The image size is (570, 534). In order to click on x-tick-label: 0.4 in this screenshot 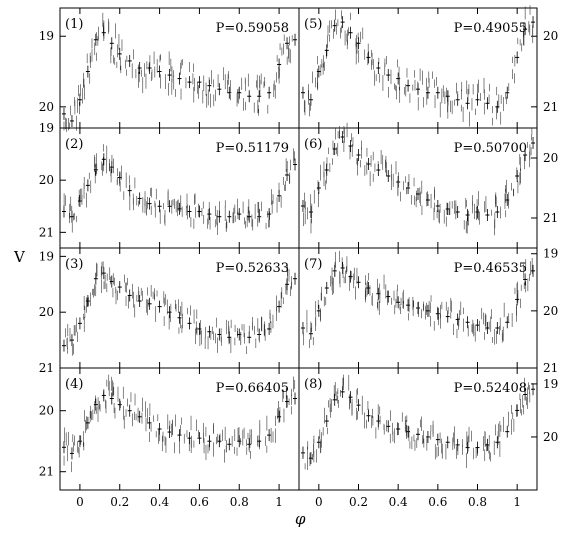, I will do `click(159, 502)`.